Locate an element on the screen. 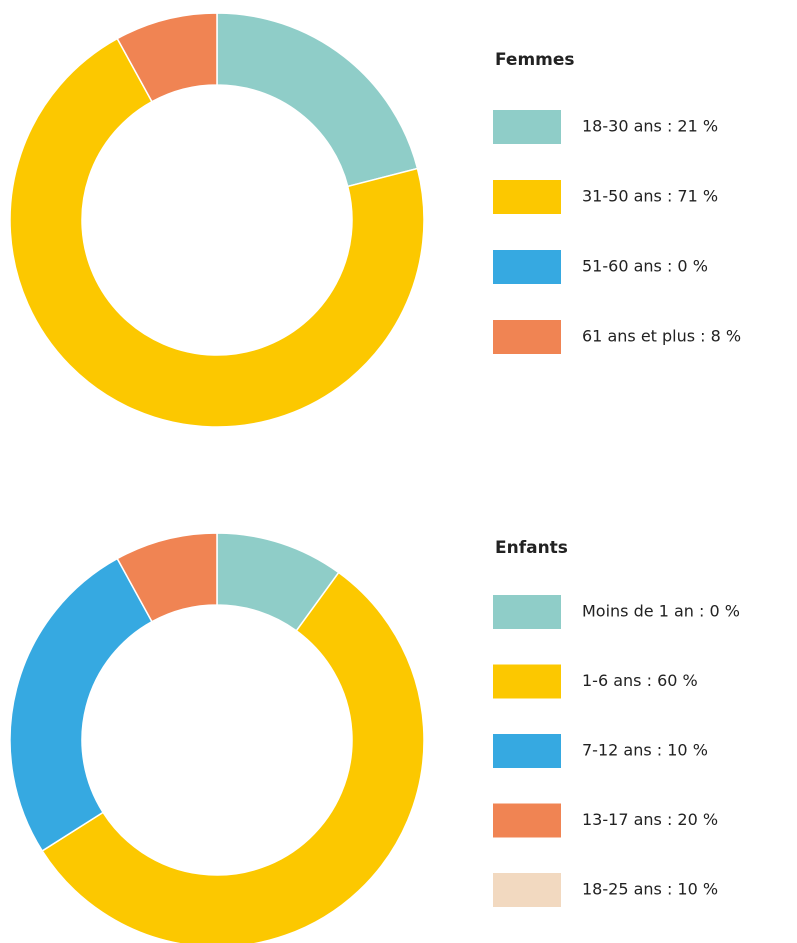 The width and height of the screenshot is (797, 943). legend-label: 18-30 ans : 21 % is located at coordinates (650, 126).